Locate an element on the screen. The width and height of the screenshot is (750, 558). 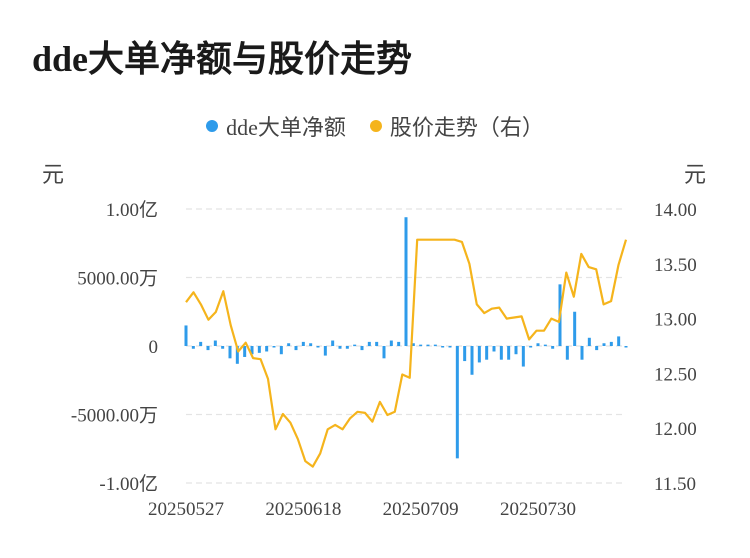
left-tick-label: -5000.00万 is located at coordinates (114, 416).